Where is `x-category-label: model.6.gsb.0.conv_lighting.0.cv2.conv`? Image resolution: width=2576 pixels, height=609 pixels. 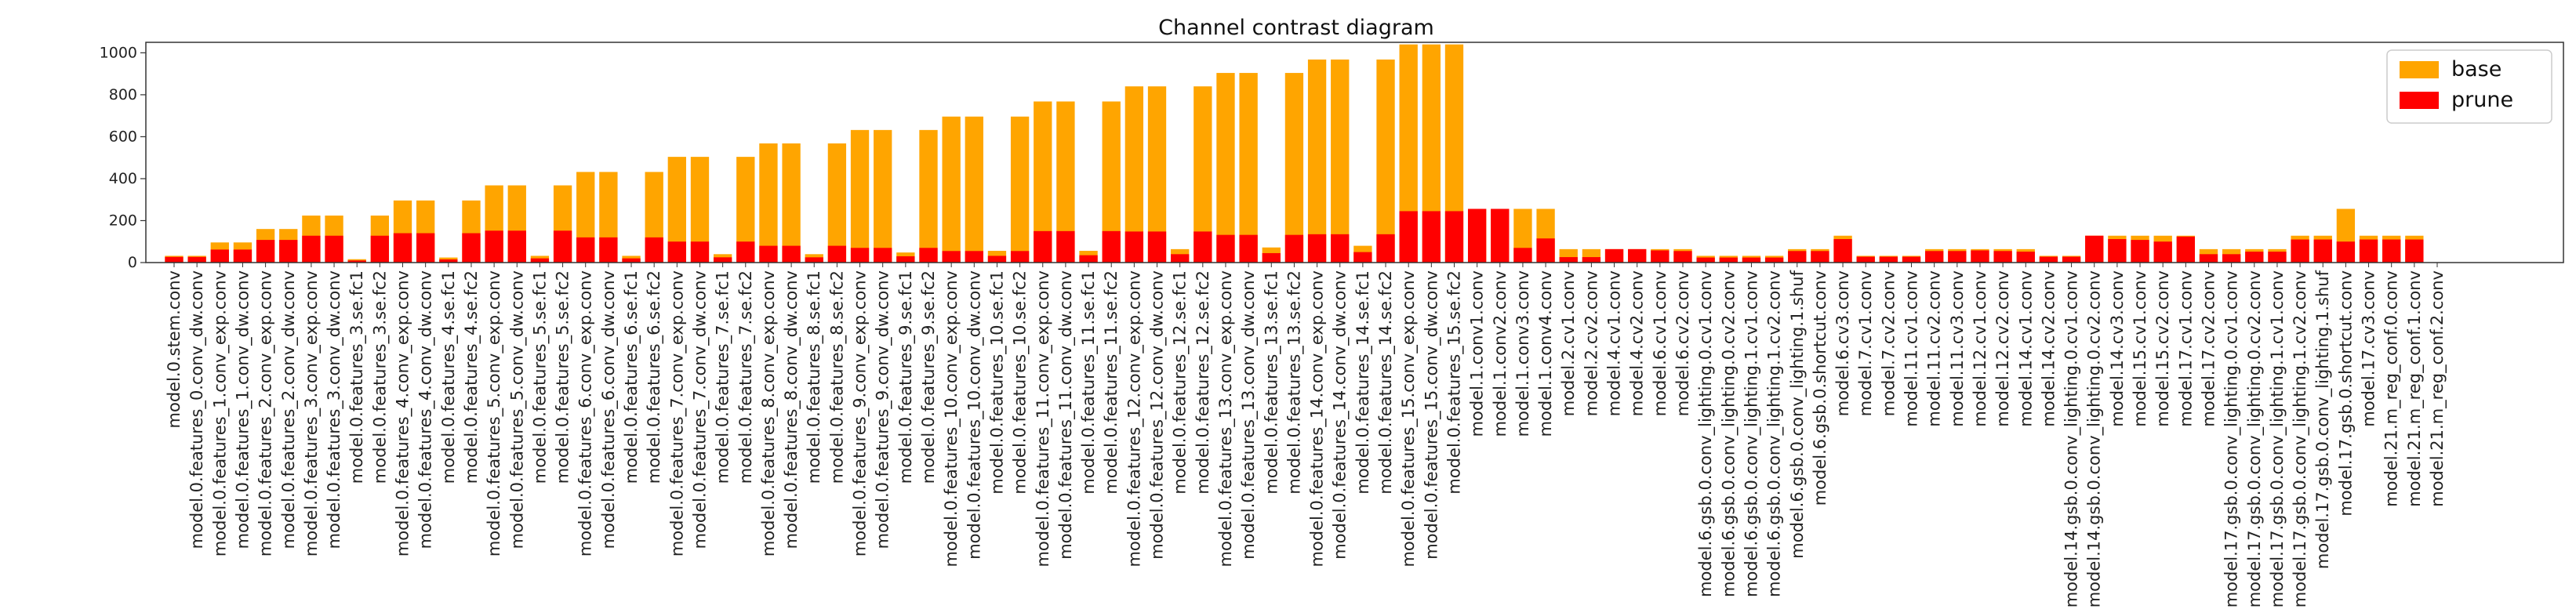
x-category-label: model.6.gsb.0.conv_lighting.0.cv2.conv is located at coordinates (1729, 433).